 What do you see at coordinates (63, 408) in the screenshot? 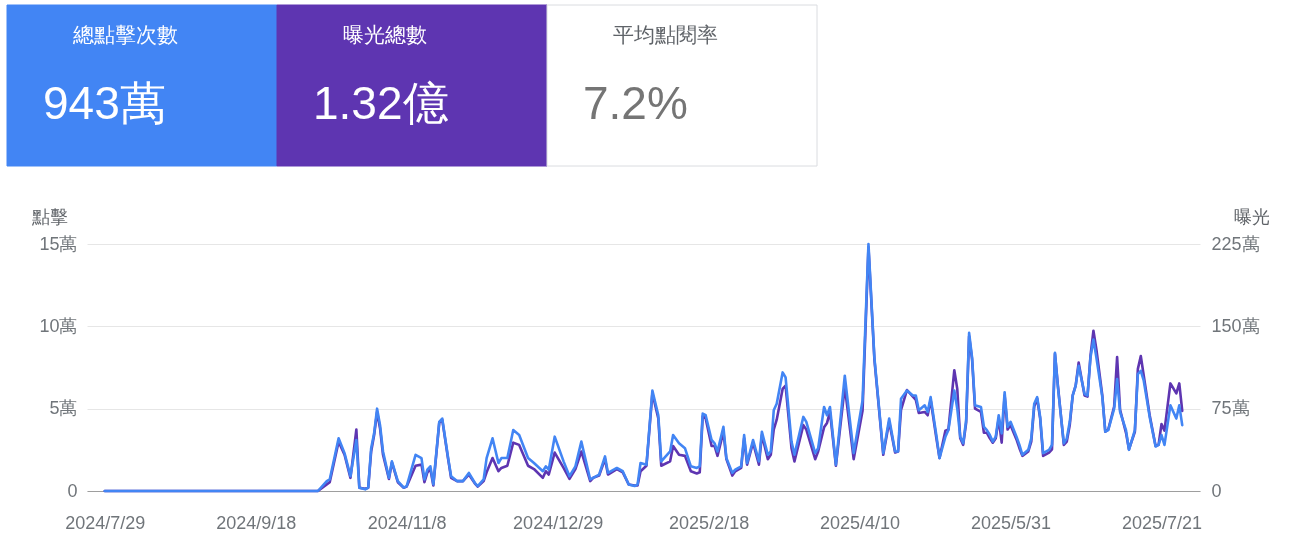
I see `y-tick-label: 5萬` at bounding box center [63, 408].